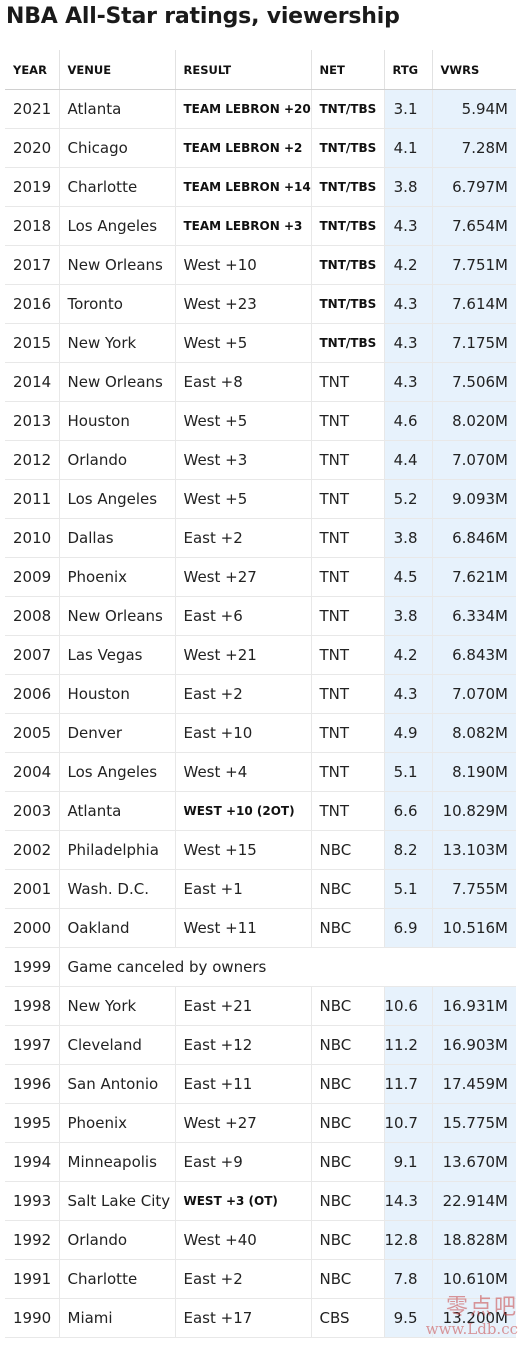 This screenshot has width=522, height=1350. Describe the element at coordinates (450, 967) in the screenshot. I see `cell-empty` at that location.